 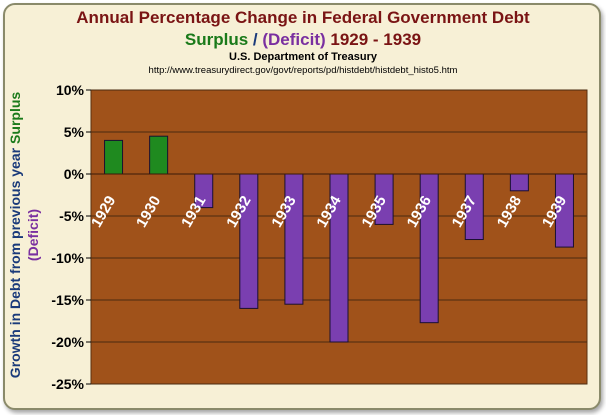 What do you see at coordinates (70, 90) in the screenshot?
I see `y-tick-label: 10%` at bounding box center [70, 90].